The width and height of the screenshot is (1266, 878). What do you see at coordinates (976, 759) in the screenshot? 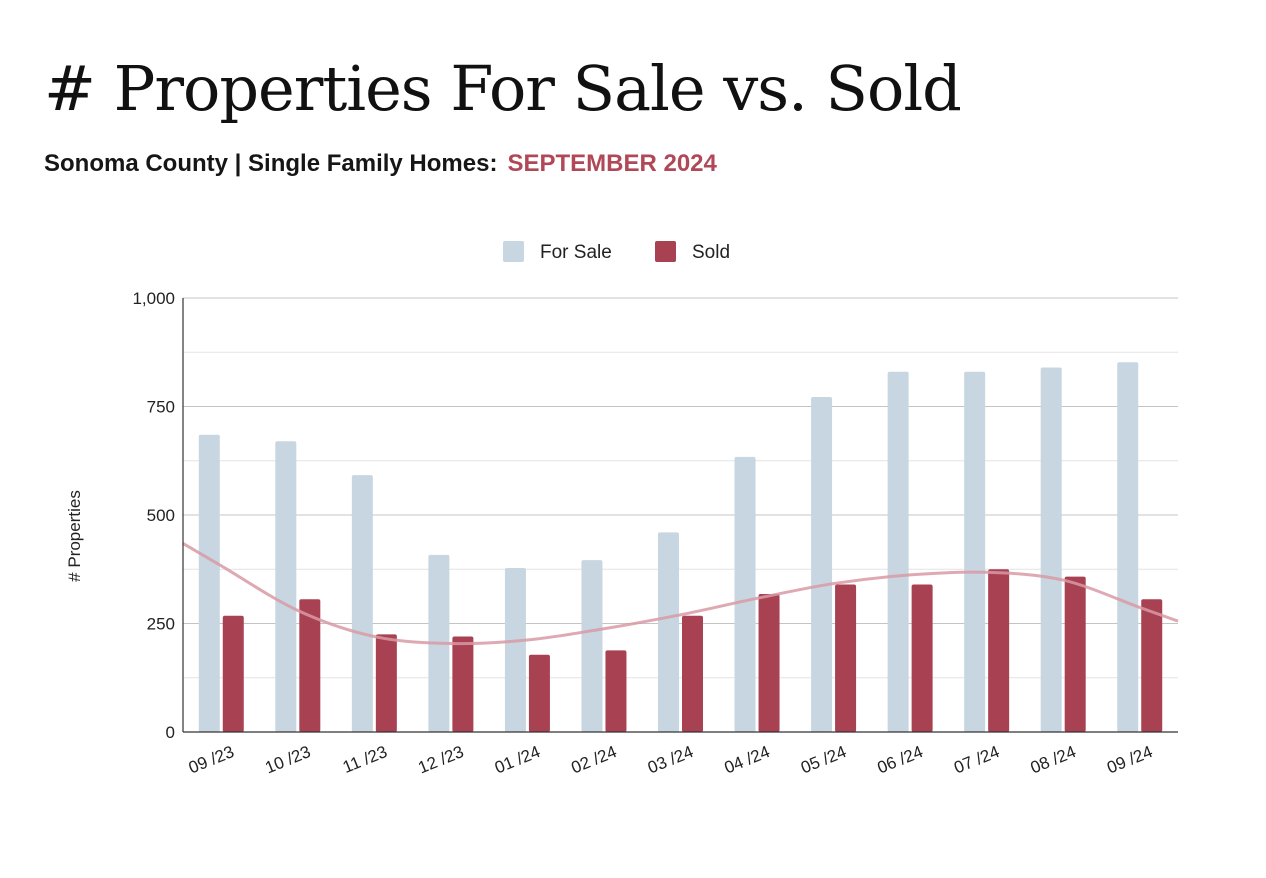
I see `x-tick-label: 07 /24` at bounding box center [976, 759].